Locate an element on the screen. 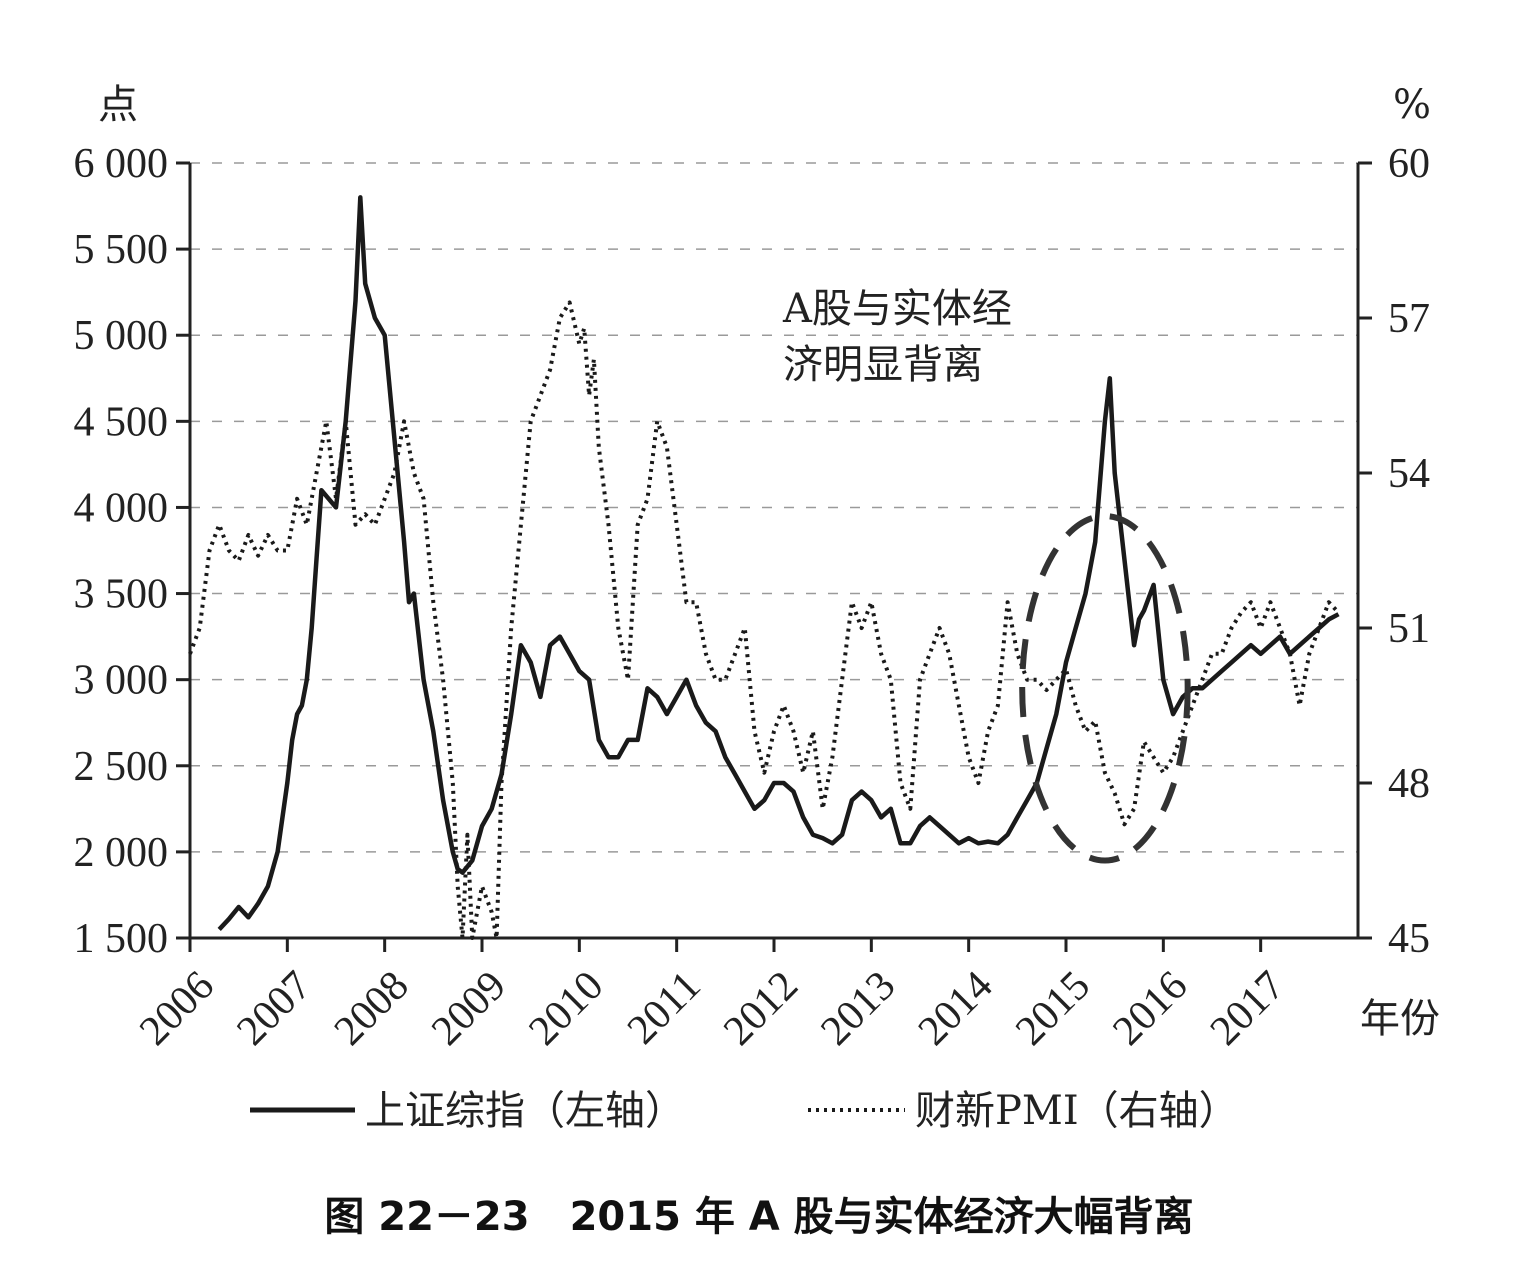 The height and width of the screenshot is (1265, 1518). left-tick-label: 4 500 is located at coordinates (121, 422).